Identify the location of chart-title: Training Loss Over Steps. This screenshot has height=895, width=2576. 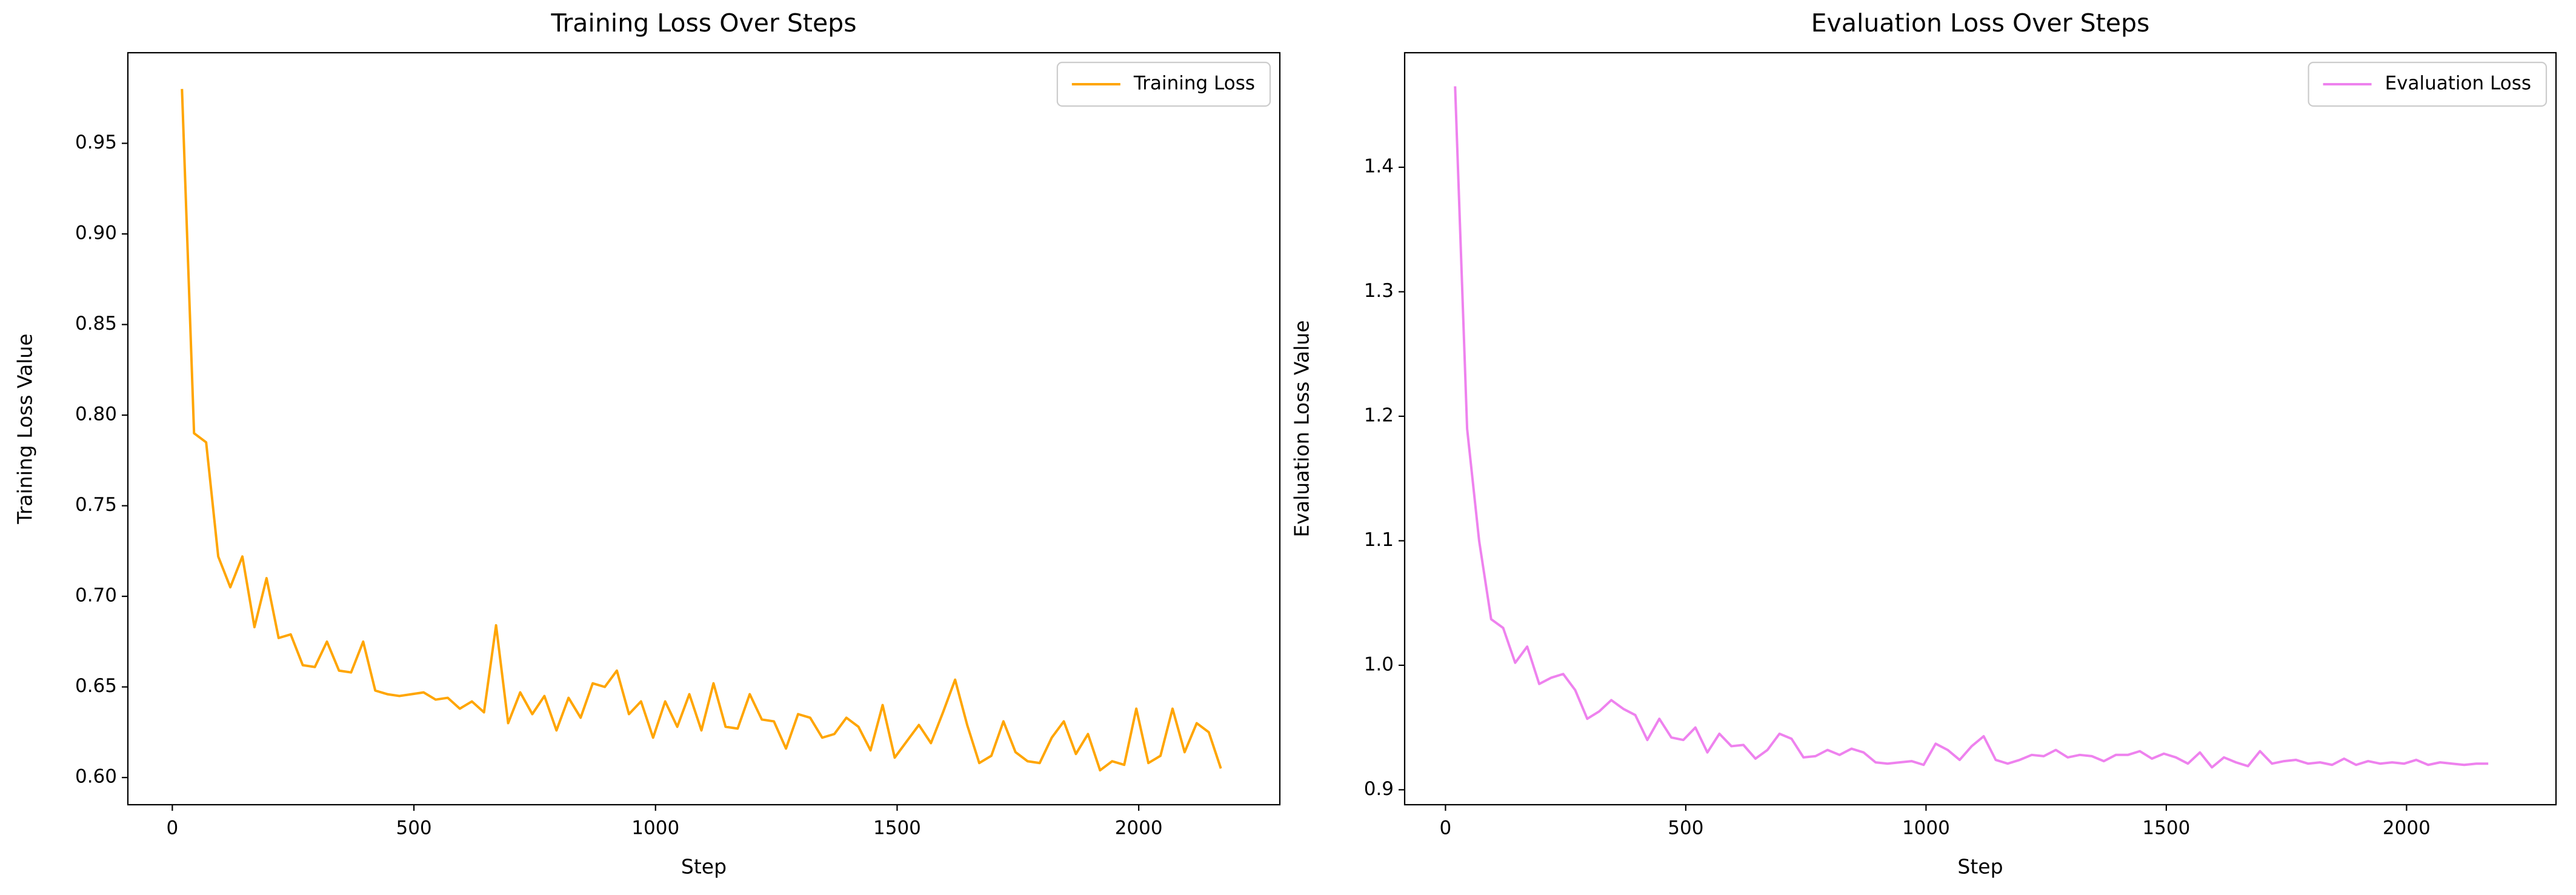
(703, 23).